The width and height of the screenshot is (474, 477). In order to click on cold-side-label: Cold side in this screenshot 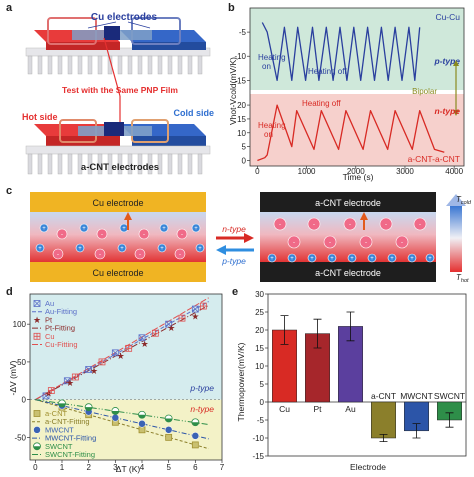, I will do `click(193, 113)`.